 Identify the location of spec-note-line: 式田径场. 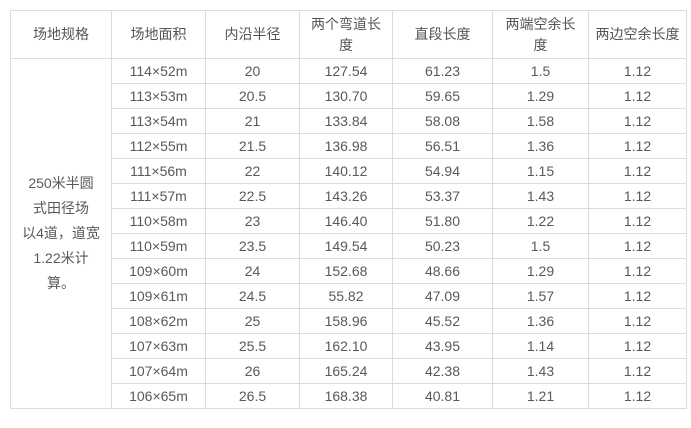
(61, 208).